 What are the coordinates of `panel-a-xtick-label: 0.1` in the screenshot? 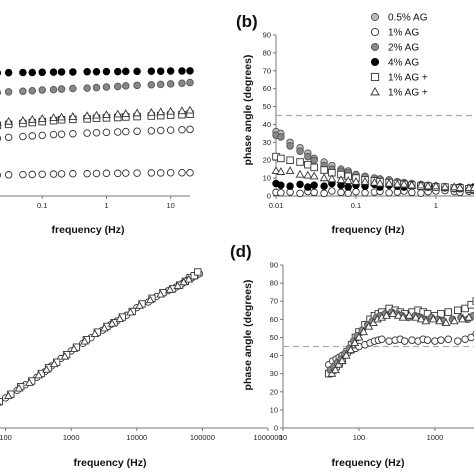 It's located at (42, 205).